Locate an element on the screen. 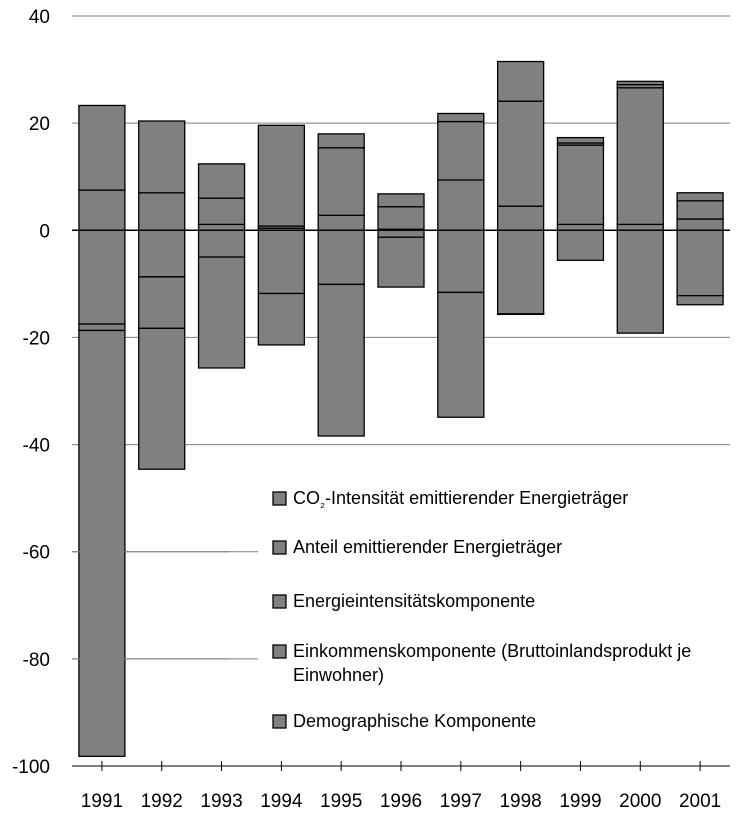  y-tick-label: -40 is located at coordinates (36, 446).